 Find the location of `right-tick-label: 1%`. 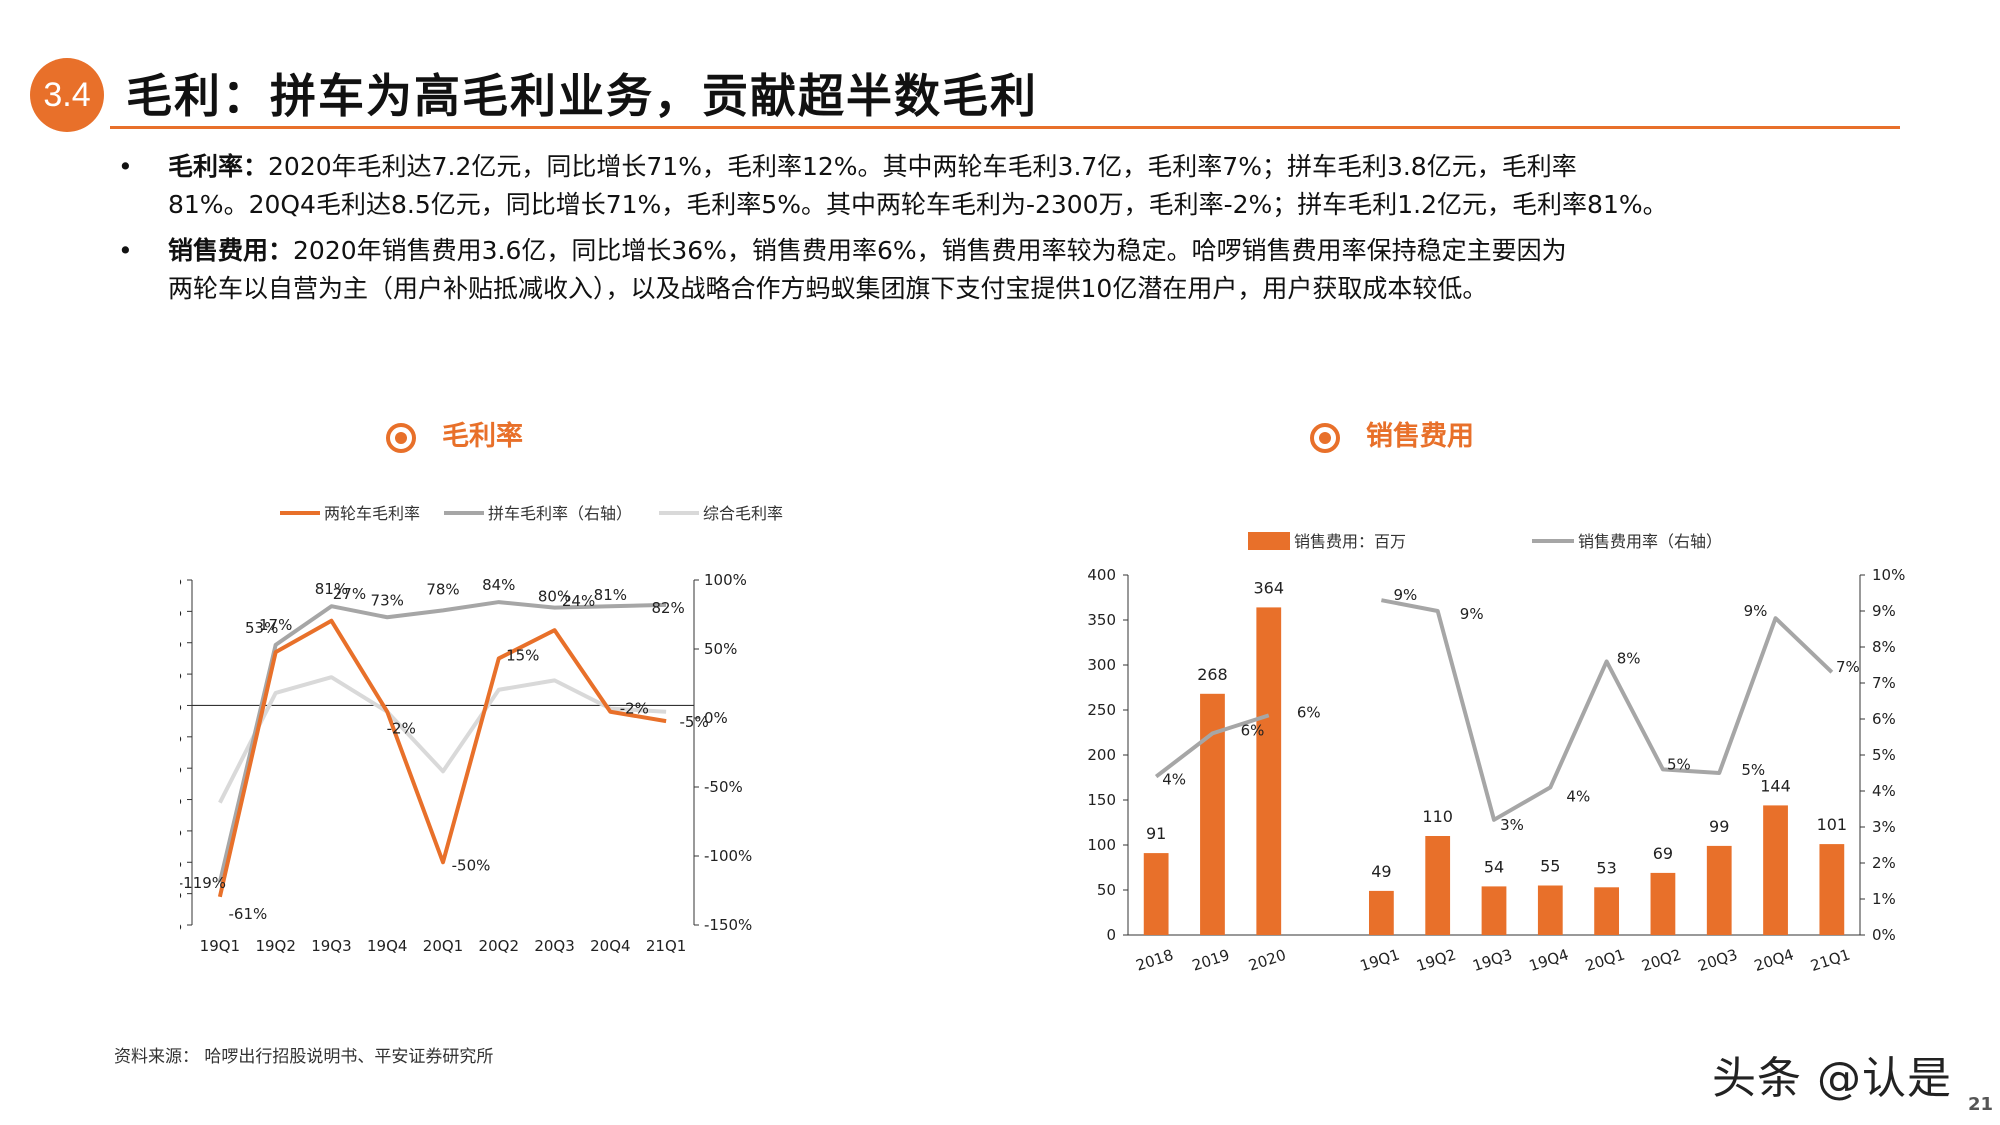

right-tick-label: 1% is located at coordinates (1884, 899).